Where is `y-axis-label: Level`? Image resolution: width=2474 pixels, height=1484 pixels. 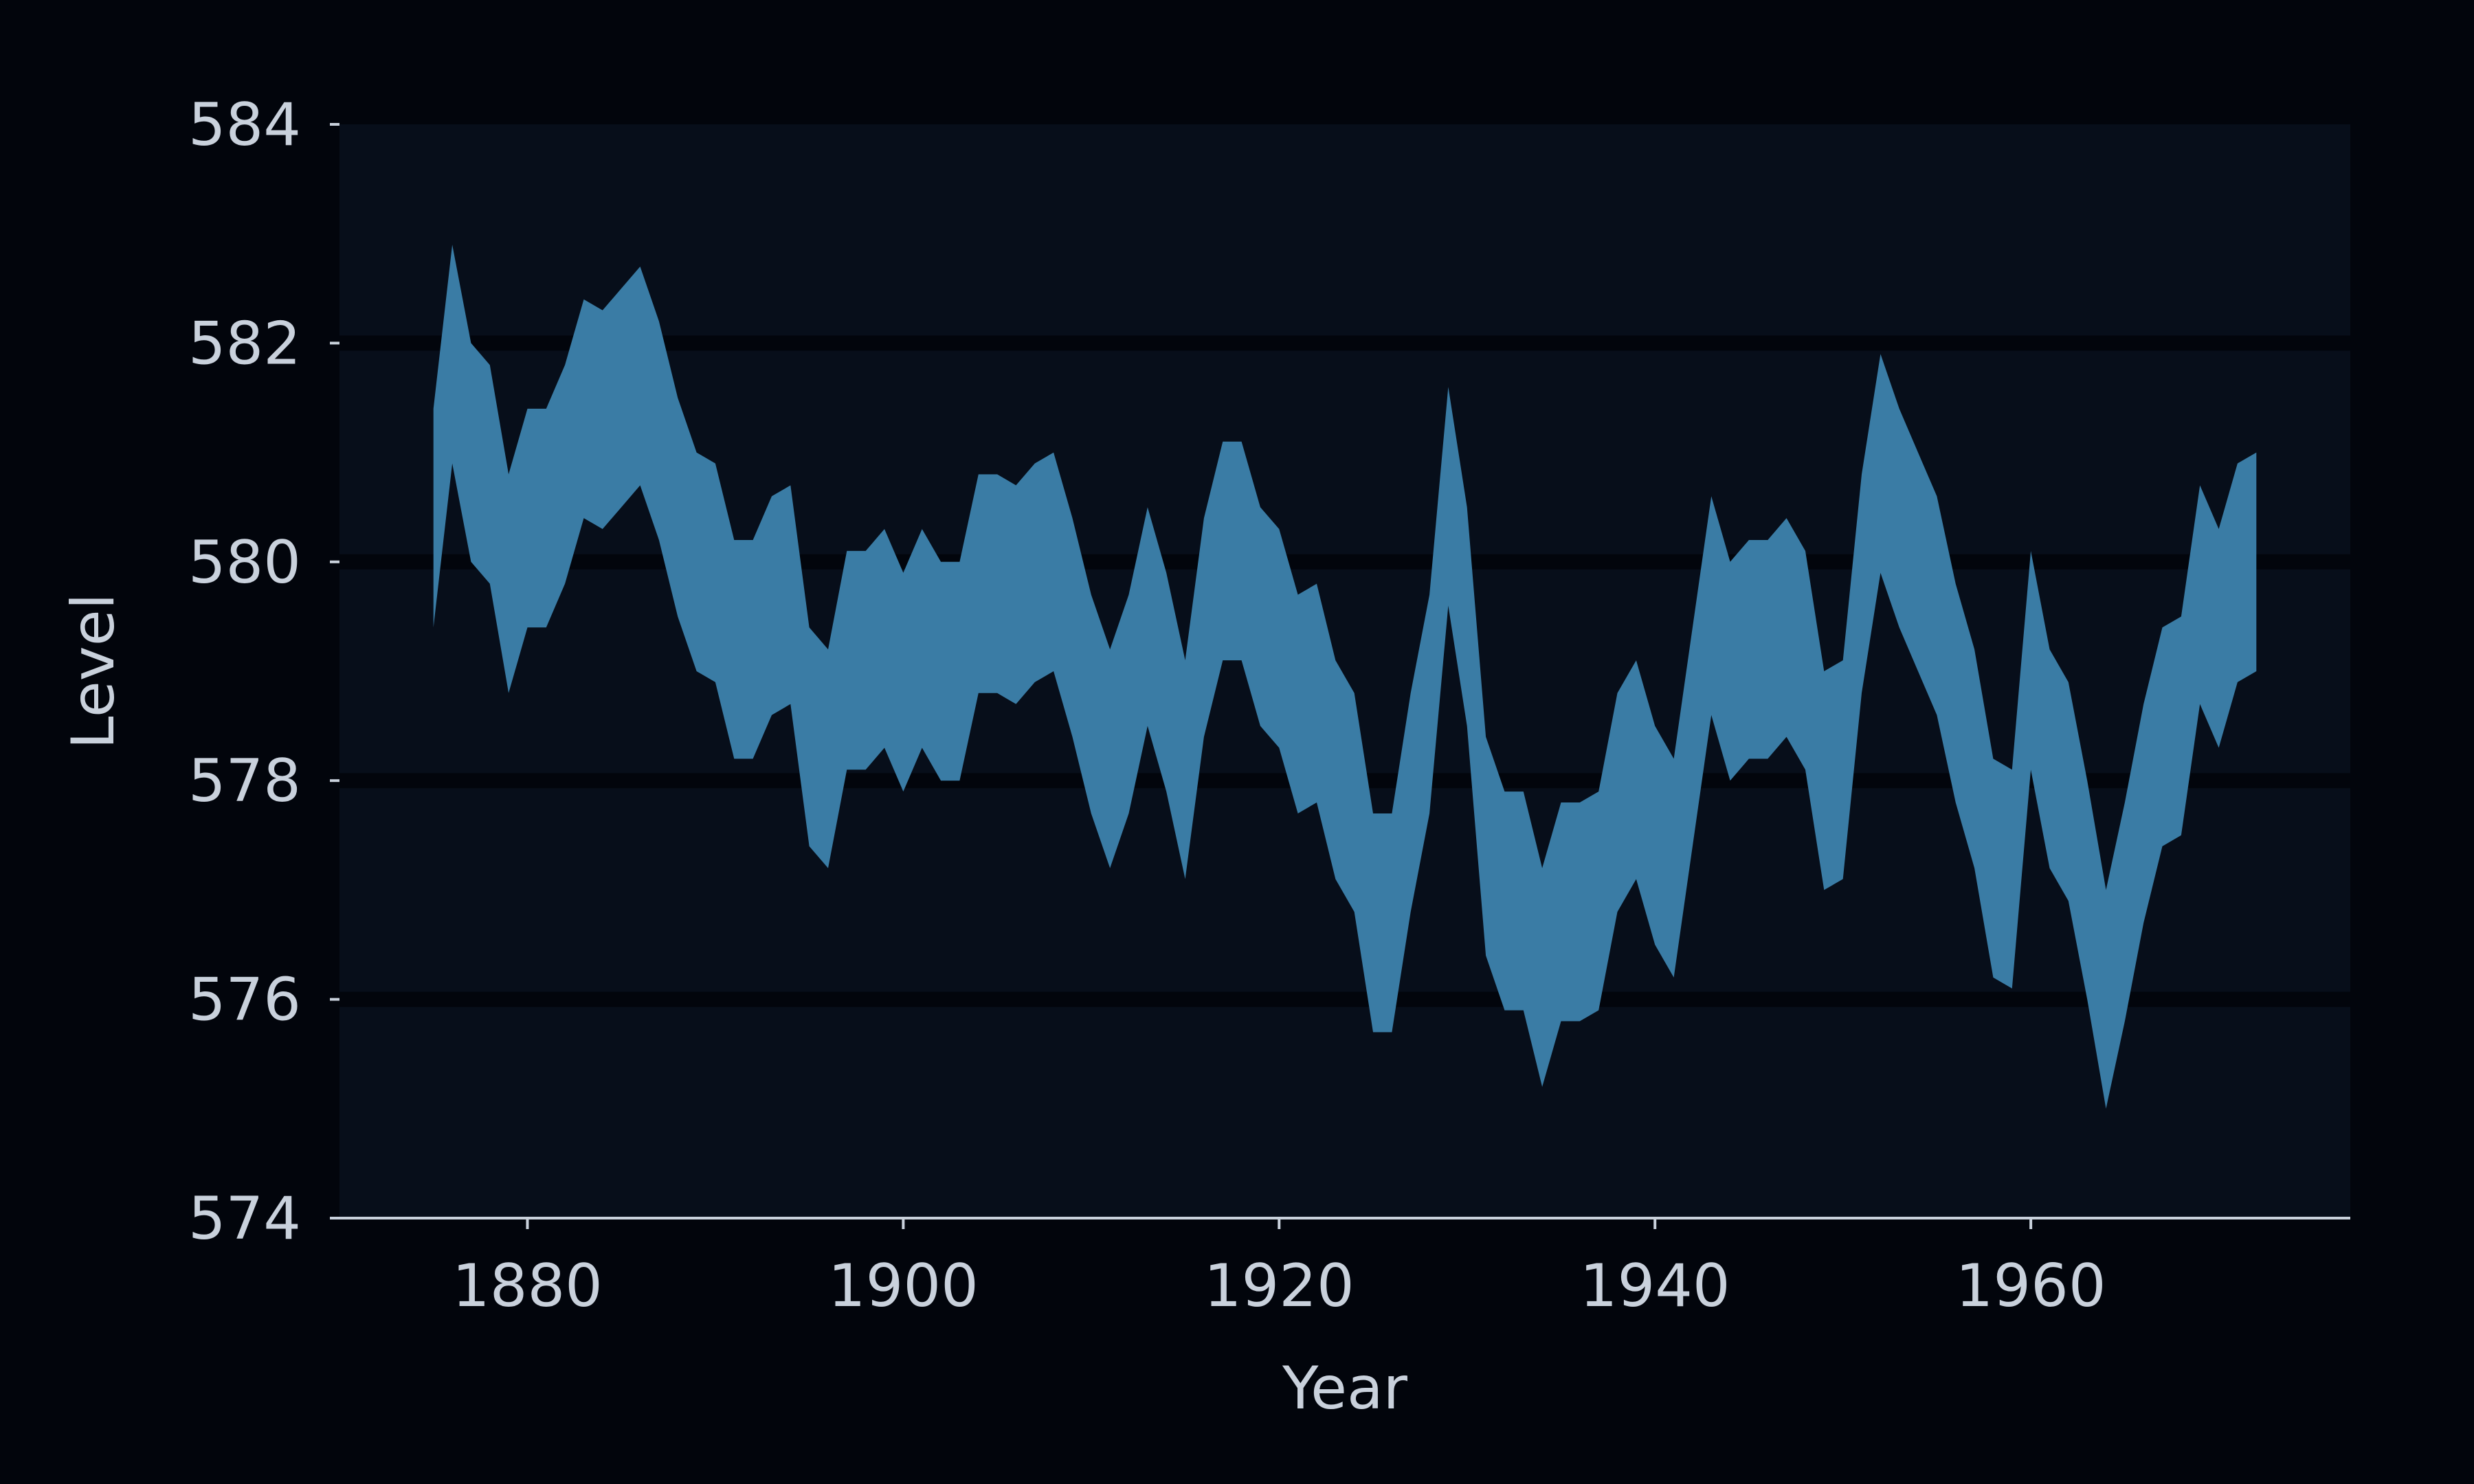 y-axis-label: Level is located at coordinates (93, 671).